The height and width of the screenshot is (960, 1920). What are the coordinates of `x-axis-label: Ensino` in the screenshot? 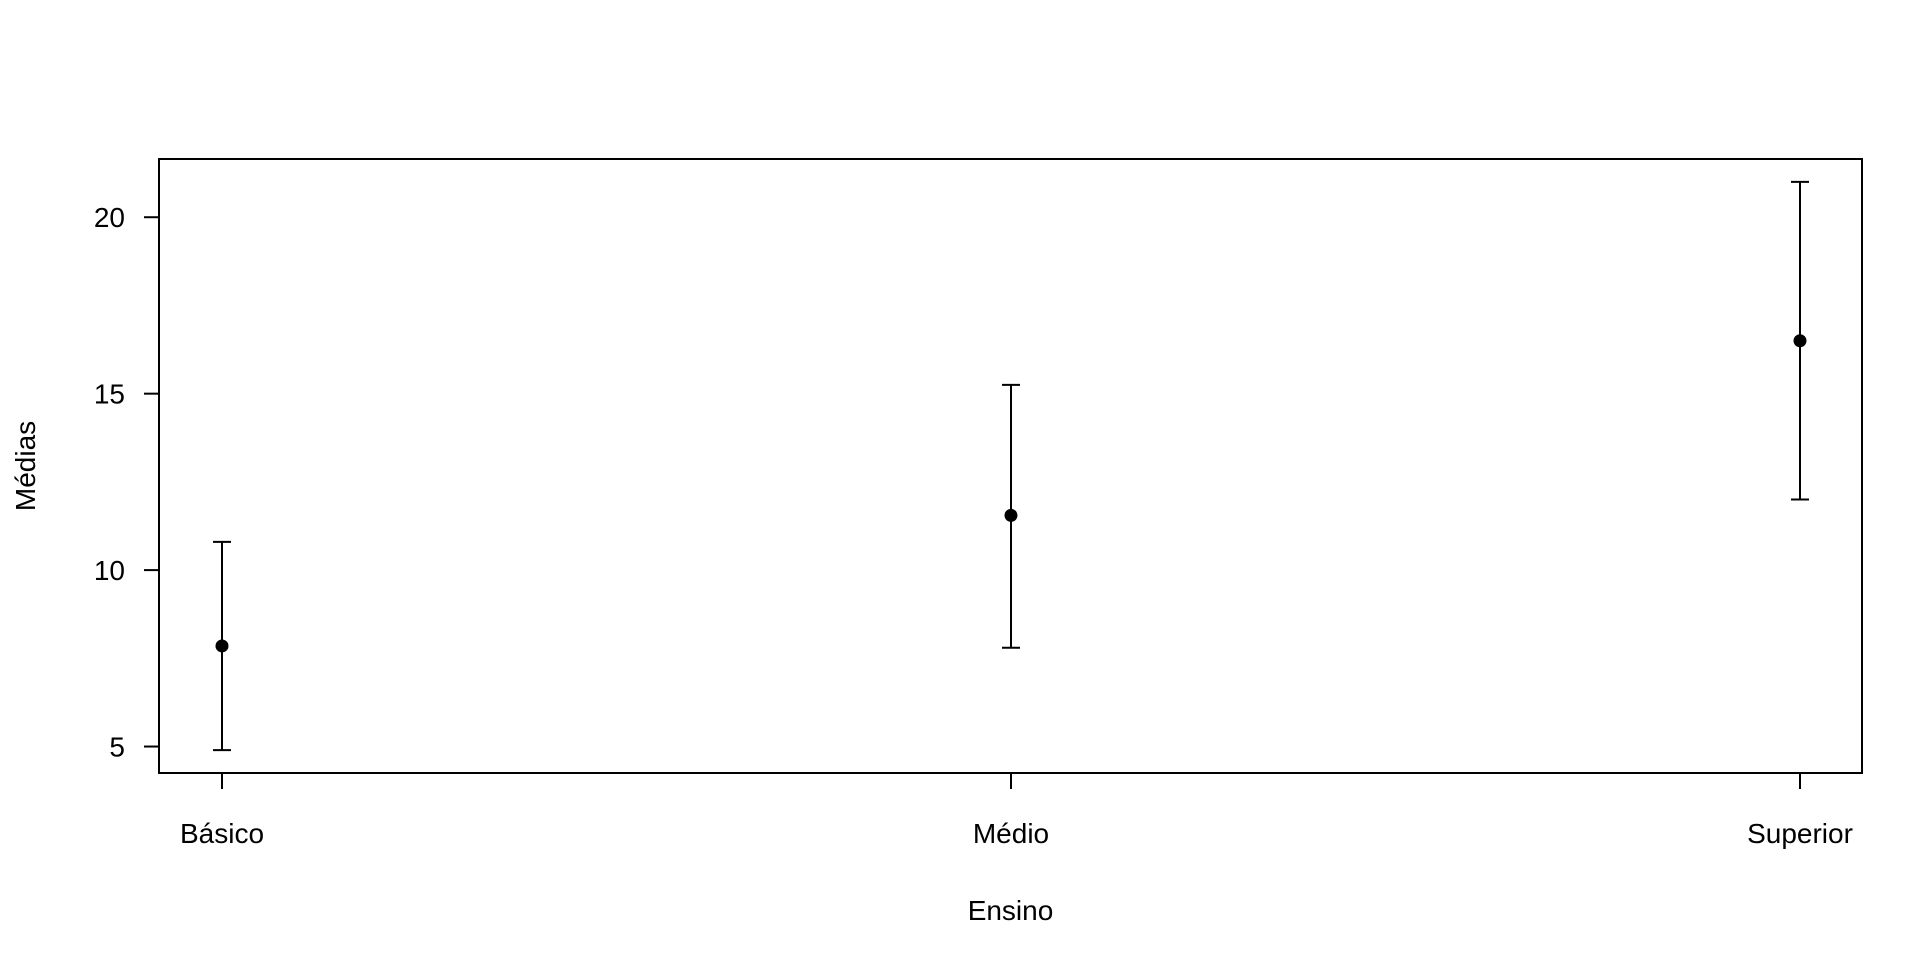 It's located at (1011, 910).